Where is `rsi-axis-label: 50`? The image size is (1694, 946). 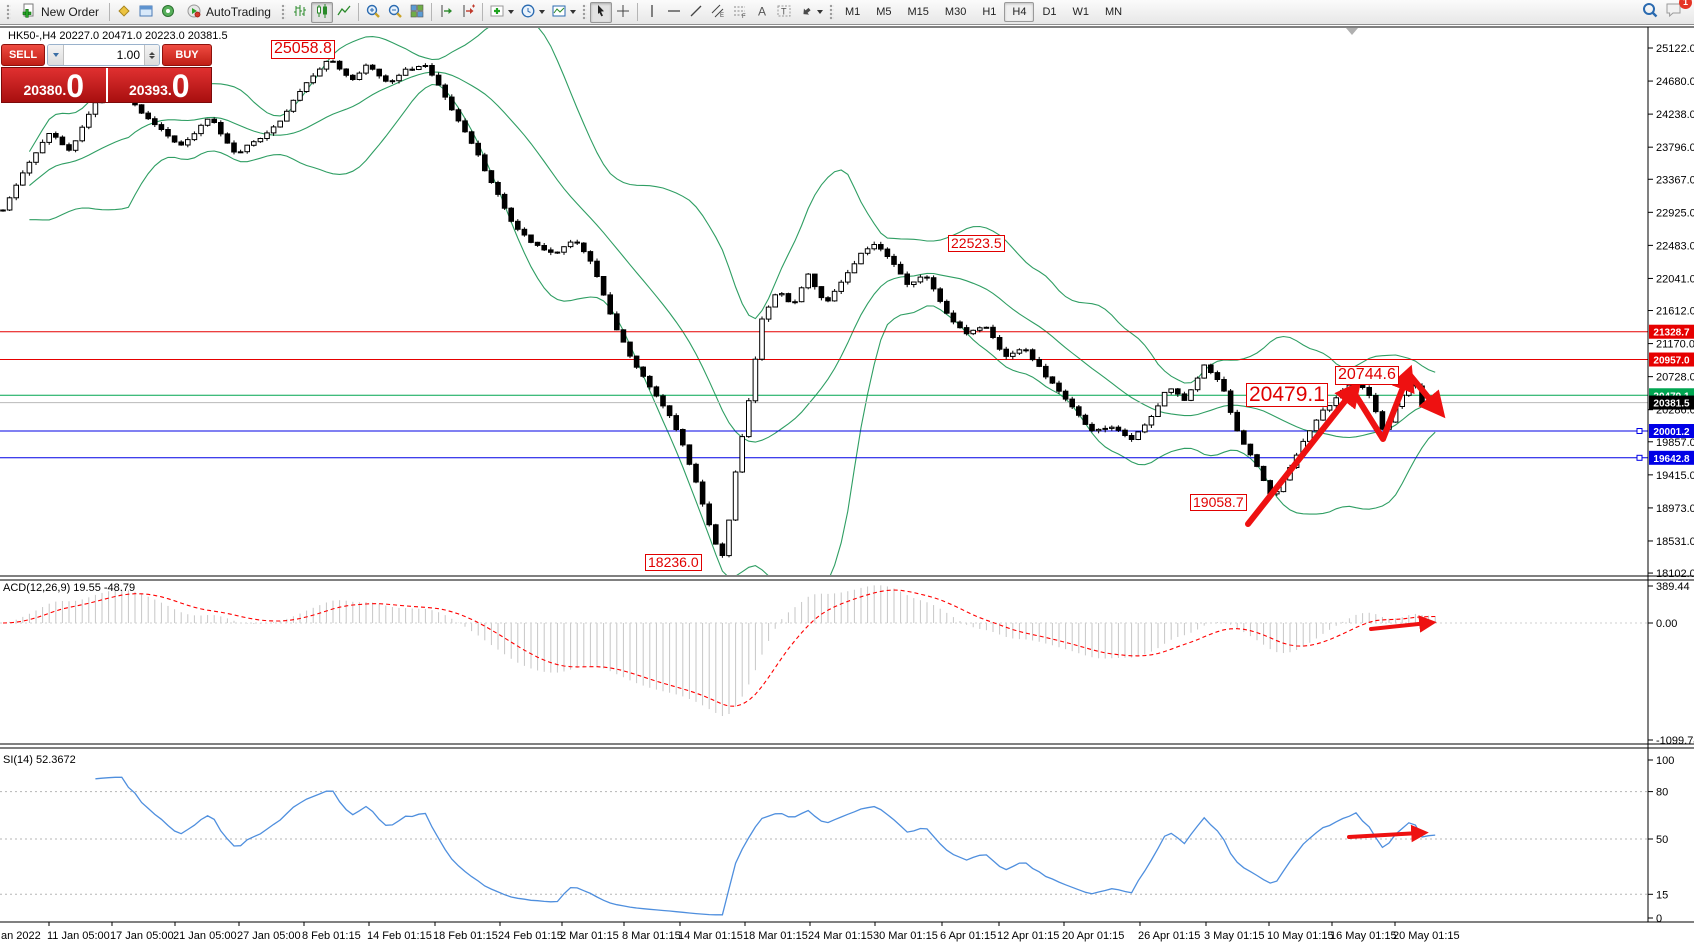 rsi-axis-label: 50 is located at coordinates (1662, 840).